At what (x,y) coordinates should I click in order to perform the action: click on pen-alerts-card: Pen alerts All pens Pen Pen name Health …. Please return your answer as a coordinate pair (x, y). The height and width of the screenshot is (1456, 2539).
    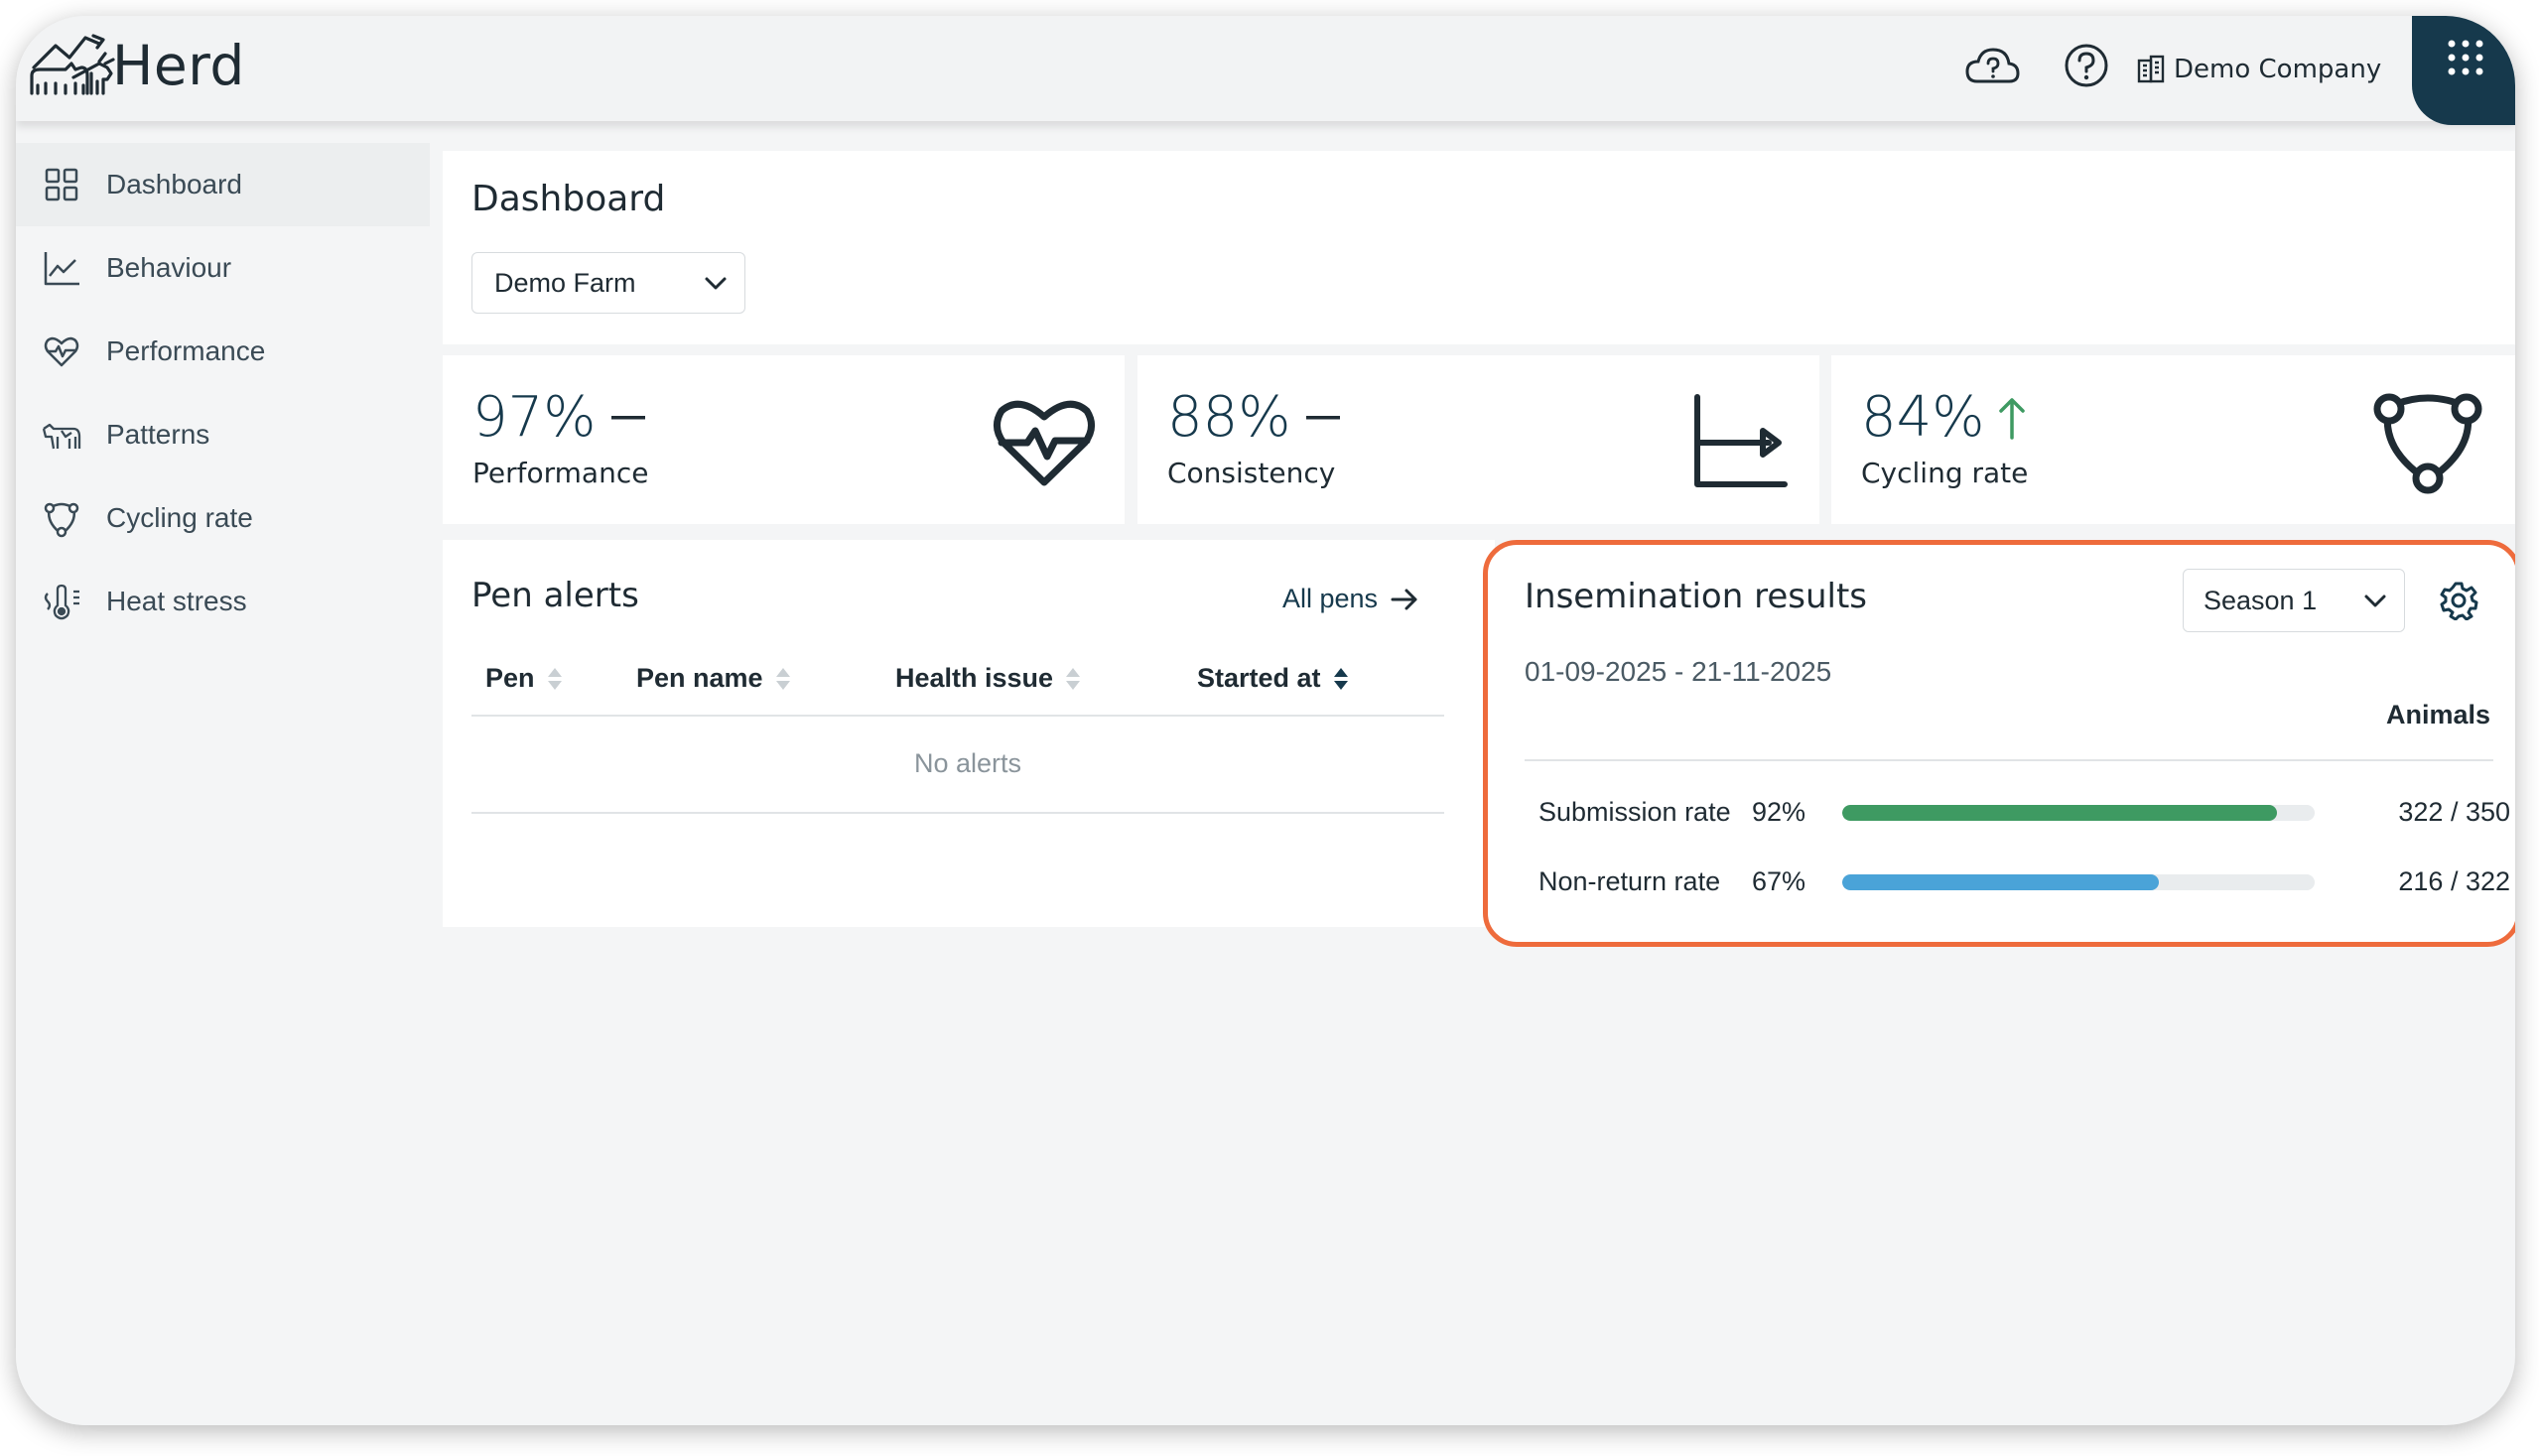
    Looking at the image, I should click on (969, 733).